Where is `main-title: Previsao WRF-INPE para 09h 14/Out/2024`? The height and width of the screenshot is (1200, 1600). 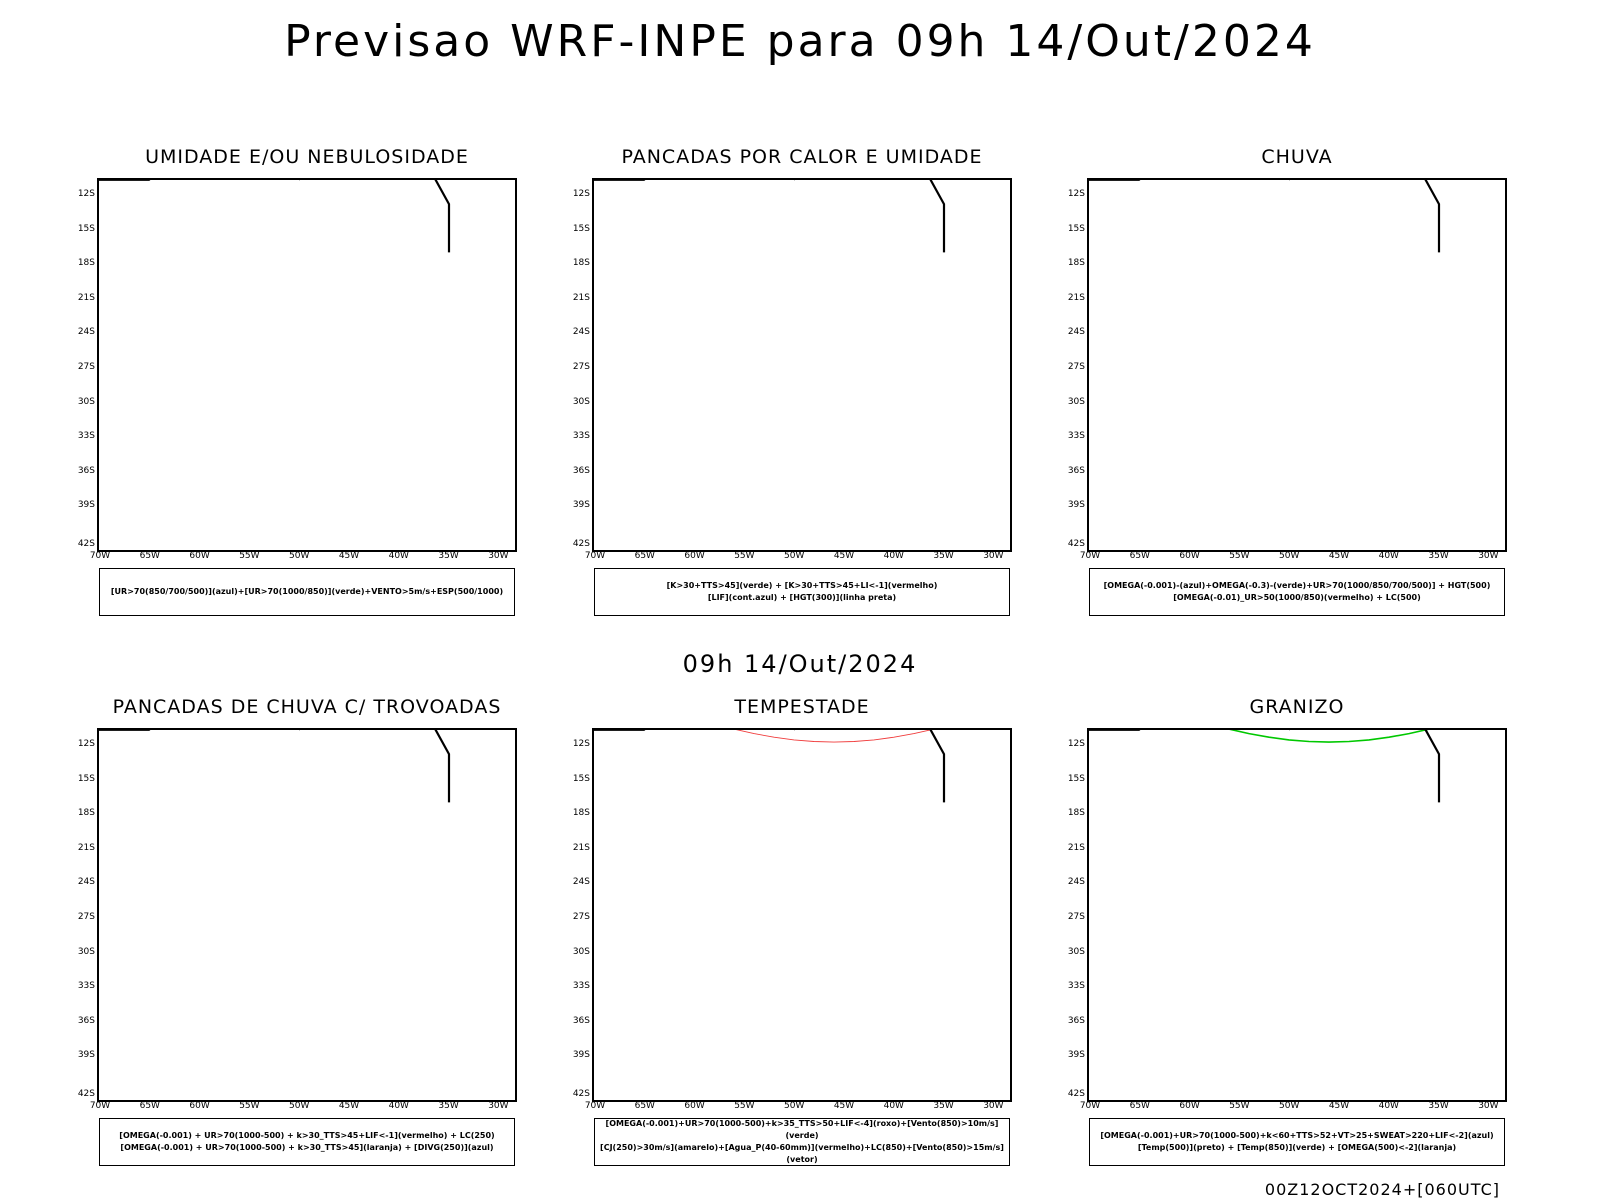 main-title: Previsao WRF-INPE para 09h 14/Out/2024 is located at coordinates (800, 41).